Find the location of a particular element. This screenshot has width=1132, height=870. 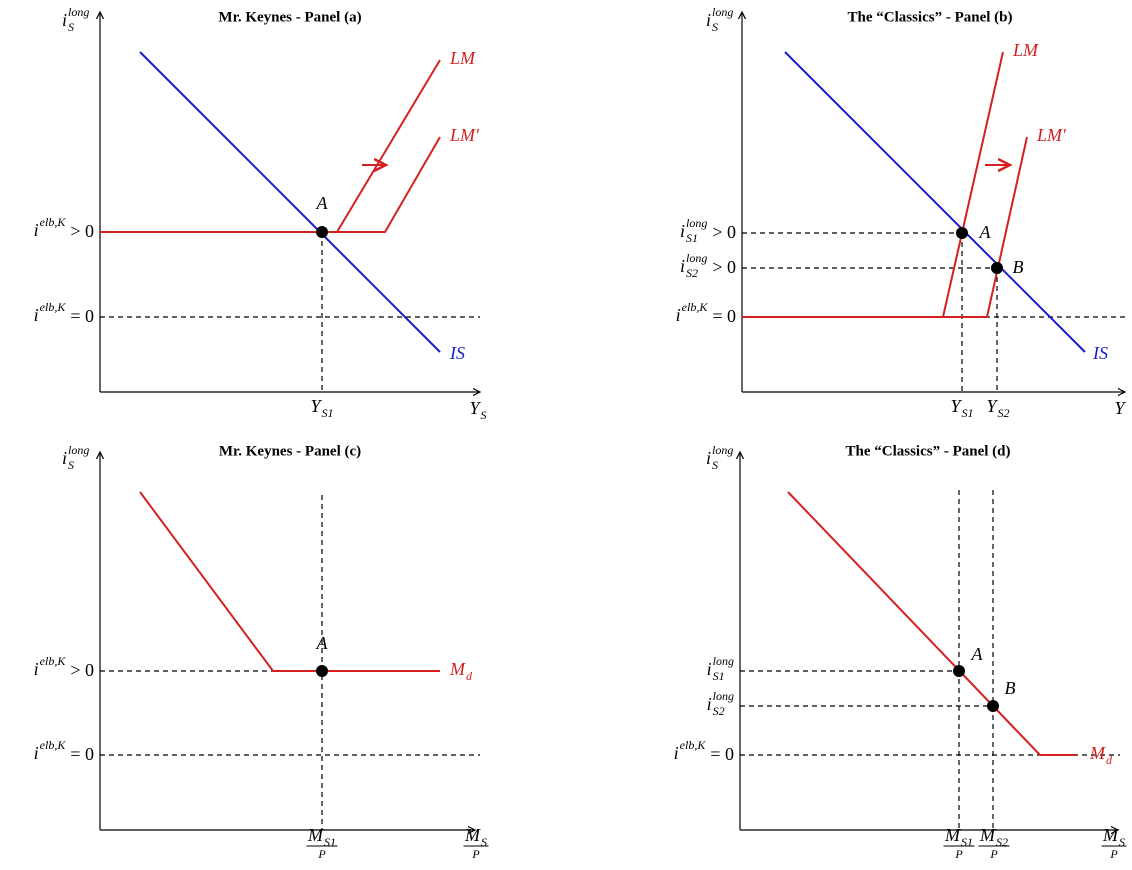

numerator: M S2 is located at coordinates (993, 837).